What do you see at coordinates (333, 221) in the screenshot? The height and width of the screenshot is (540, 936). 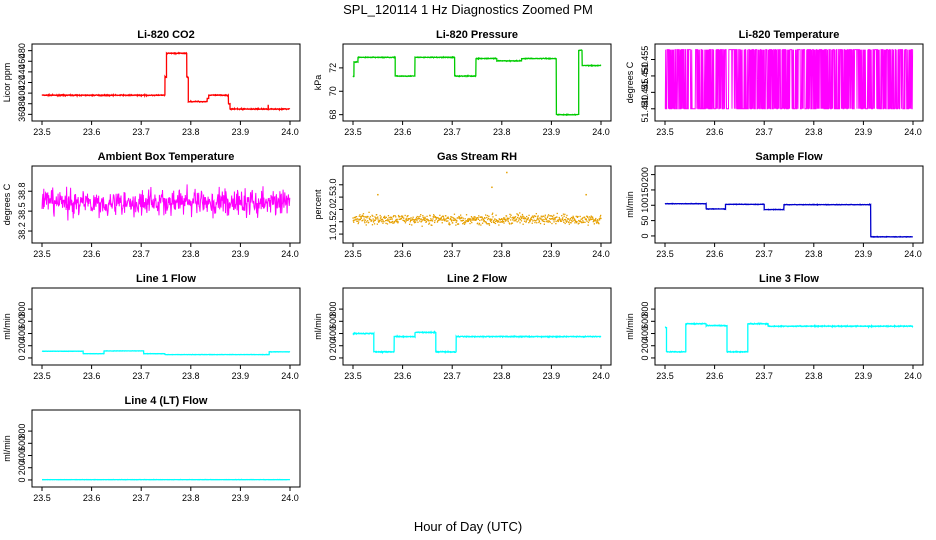 I see `y-tick-label: 1.5` at bounding box center [333, 221].